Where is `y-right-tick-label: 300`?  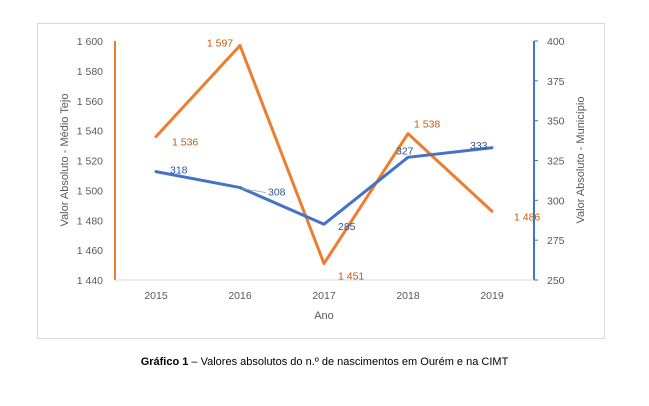
y-right-tick-label: 300 is located at coordinates (556, 201).